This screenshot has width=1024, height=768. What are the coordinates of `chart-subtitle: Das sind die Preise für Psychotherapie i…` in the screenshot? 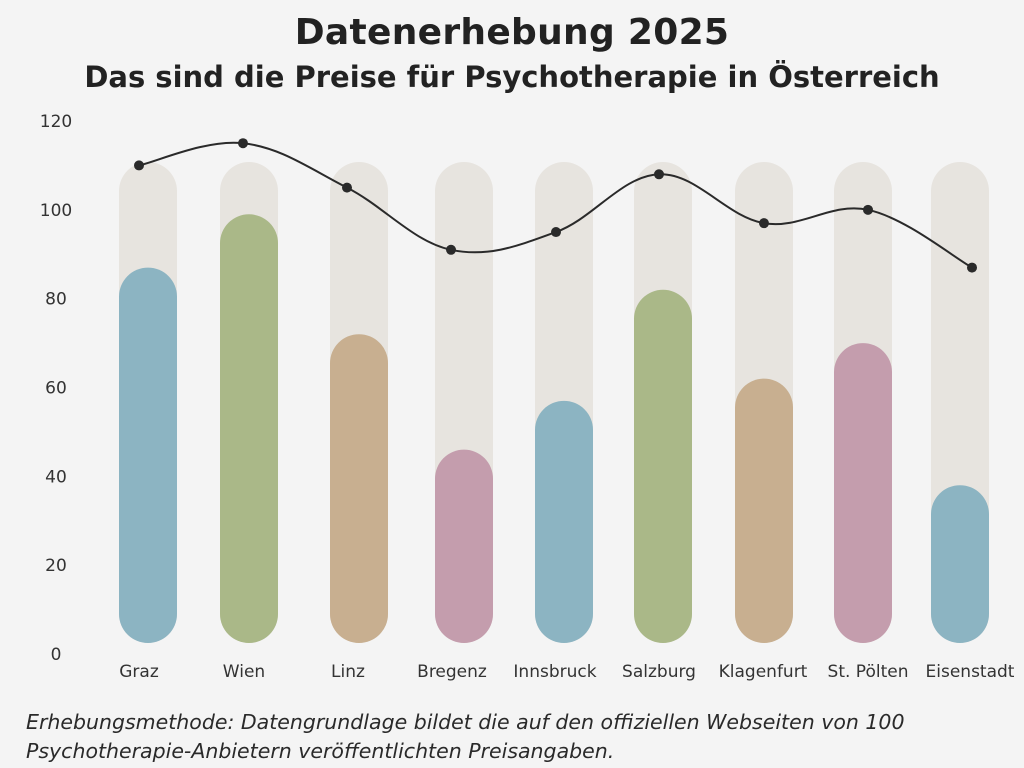 It's located at (512, 77).